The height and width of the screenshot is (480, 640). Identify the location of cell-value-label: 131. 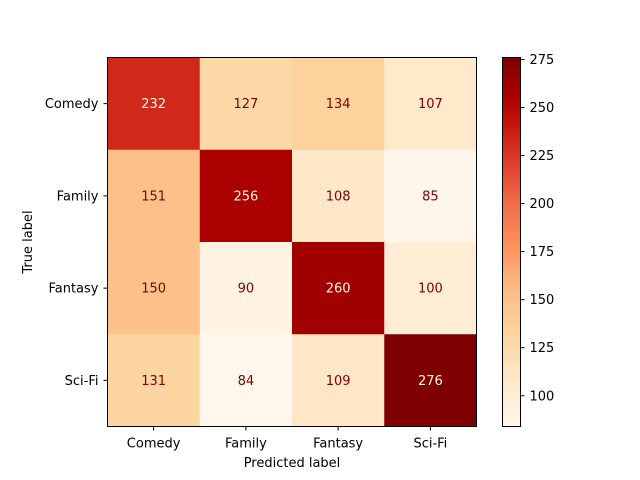
(153, 381).